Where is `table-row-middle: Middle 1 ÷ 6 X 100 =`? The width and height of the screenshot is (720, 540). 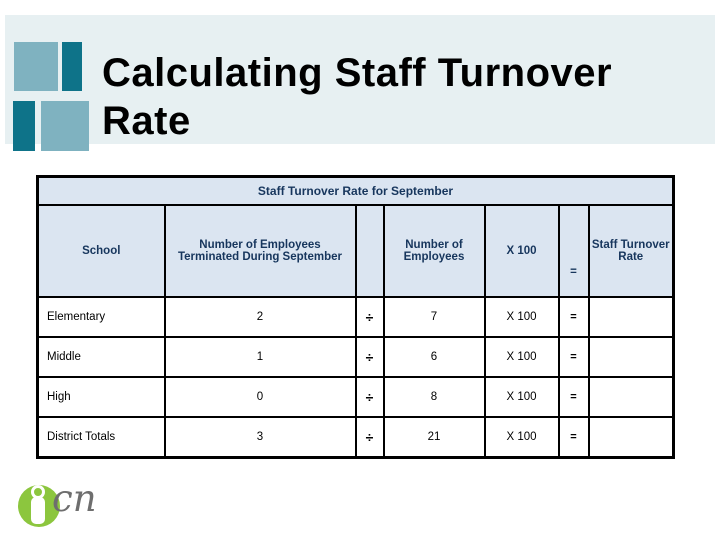
table-row-middle: Middle 1 ÷ 6 X 100 = is located at coordinates (355, 357).